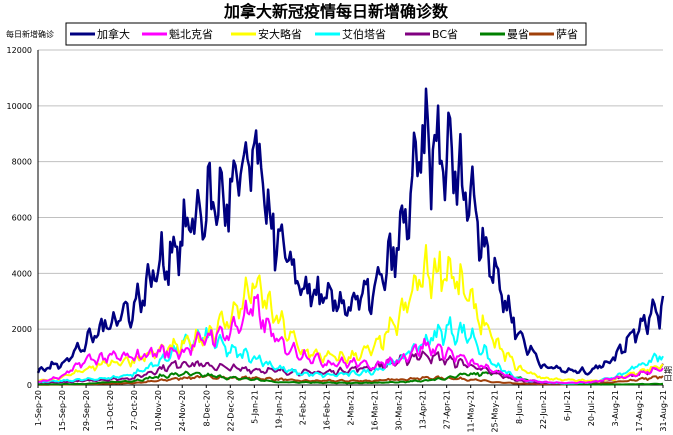 The height and width of the screenshot is (435, 673). Describe the element at coordinates (278, 409) in the screenshot. I see `x-tick-label: 19-Jan-21` at that location.